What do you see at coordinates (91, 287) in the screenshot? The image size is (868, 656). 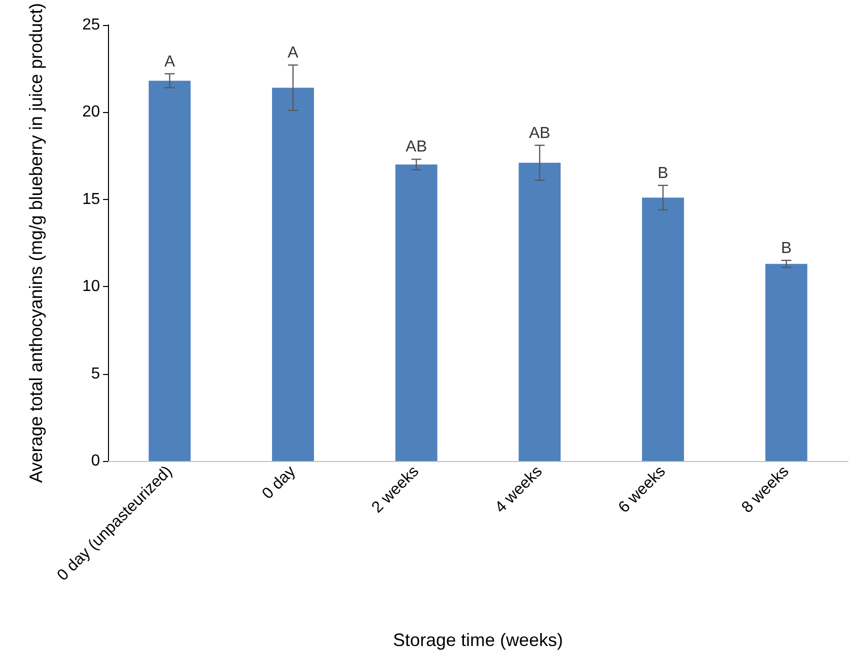 I see `y-tick-label: 10` at bounding box center [91, 287].